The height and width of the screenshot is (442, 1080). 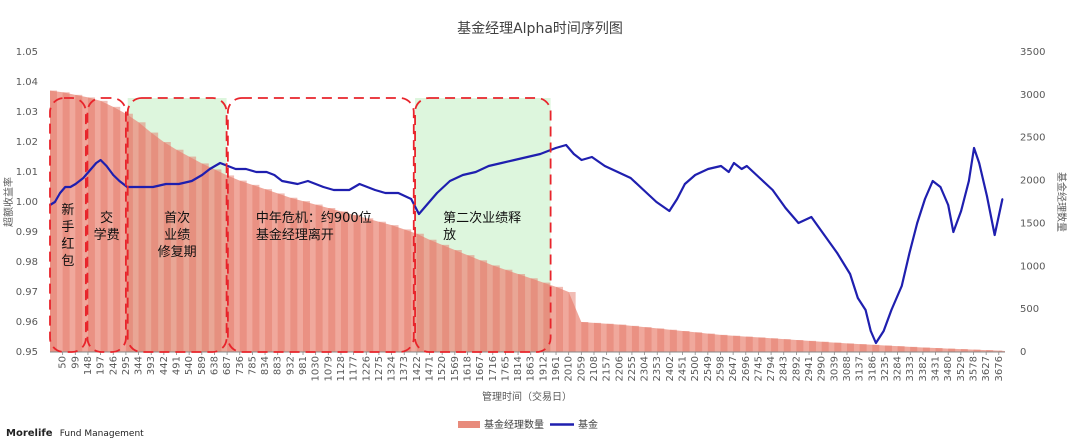 What do you see at coordinates (683, 368) in the screenshot?
I see `x-tick-label: 2451` at bounding box center [683, 368].